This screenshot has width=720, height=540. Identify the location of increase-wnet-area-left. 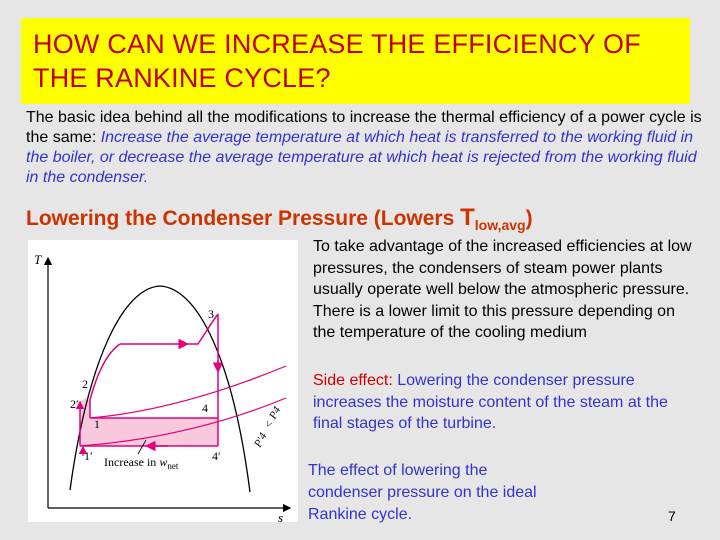
(85, 422).